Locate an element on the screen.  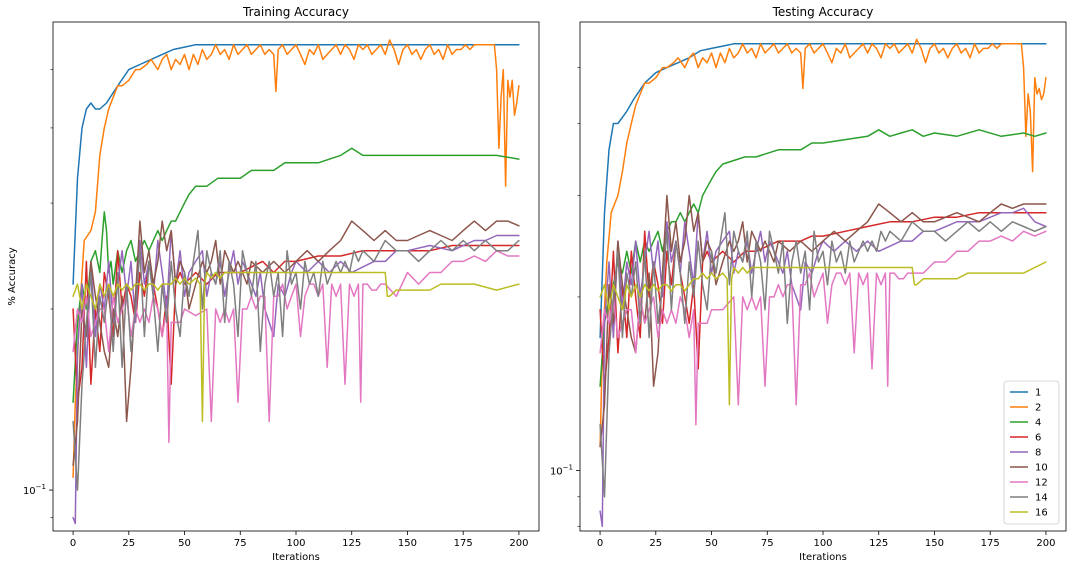
legend-box is located at coordinates (1031, 452).